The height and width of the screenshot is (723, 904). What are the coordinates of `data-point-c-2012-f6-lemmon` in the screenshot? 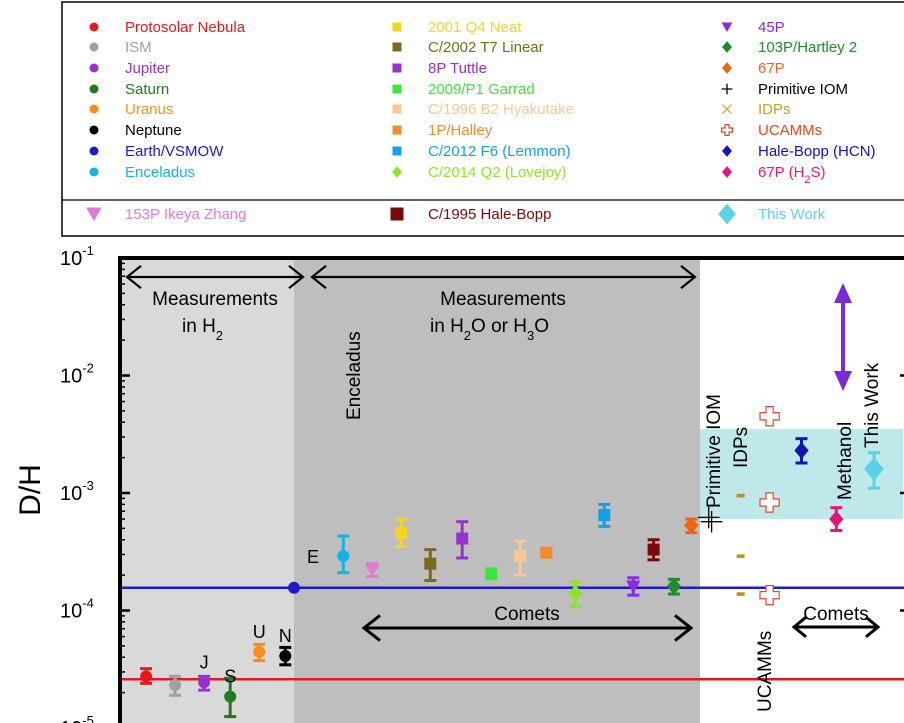 It's located at (604, 515).